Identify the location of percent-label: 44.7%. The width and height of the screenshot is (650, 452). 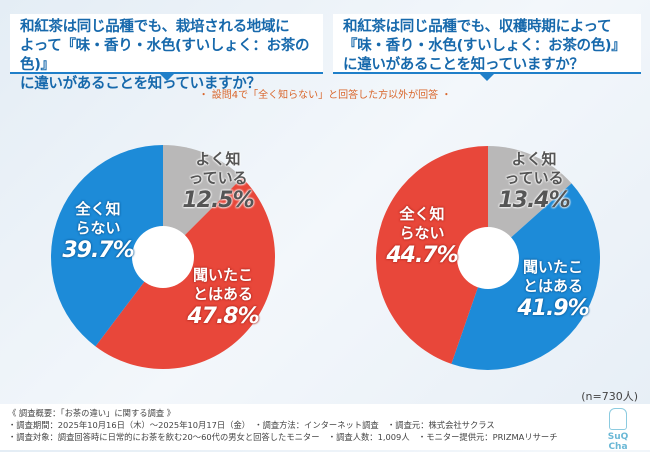
(422, 255).